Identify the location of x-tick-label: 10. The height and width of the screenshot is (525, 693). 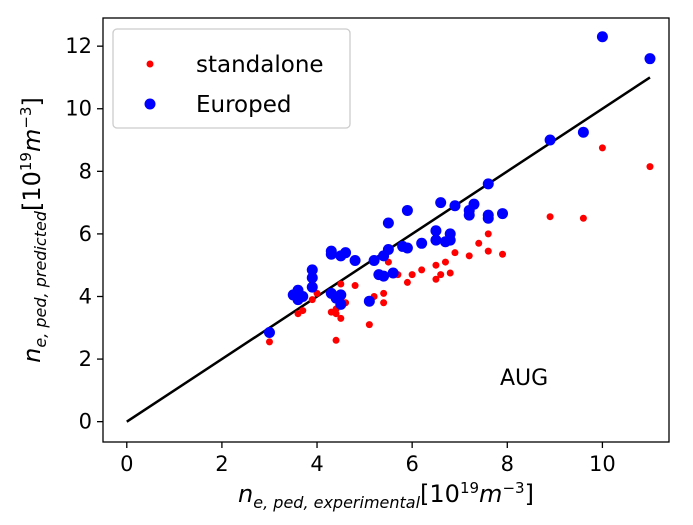
(602, 464).